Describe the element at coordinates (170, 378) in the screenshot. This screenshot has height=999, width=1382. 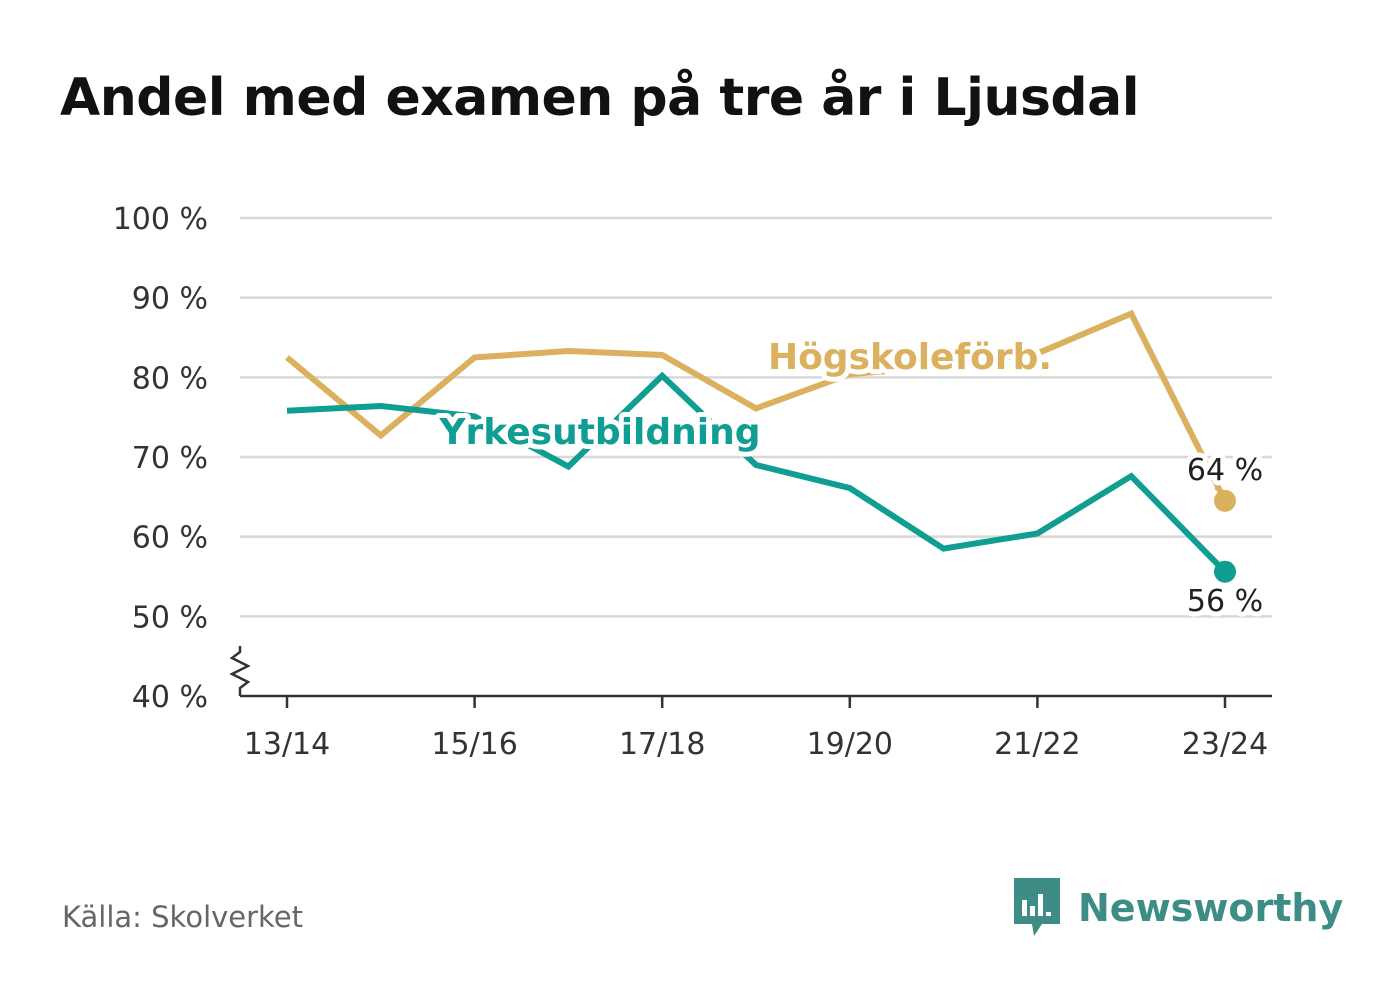
I see `y-tick-label: 80 %` at that location.